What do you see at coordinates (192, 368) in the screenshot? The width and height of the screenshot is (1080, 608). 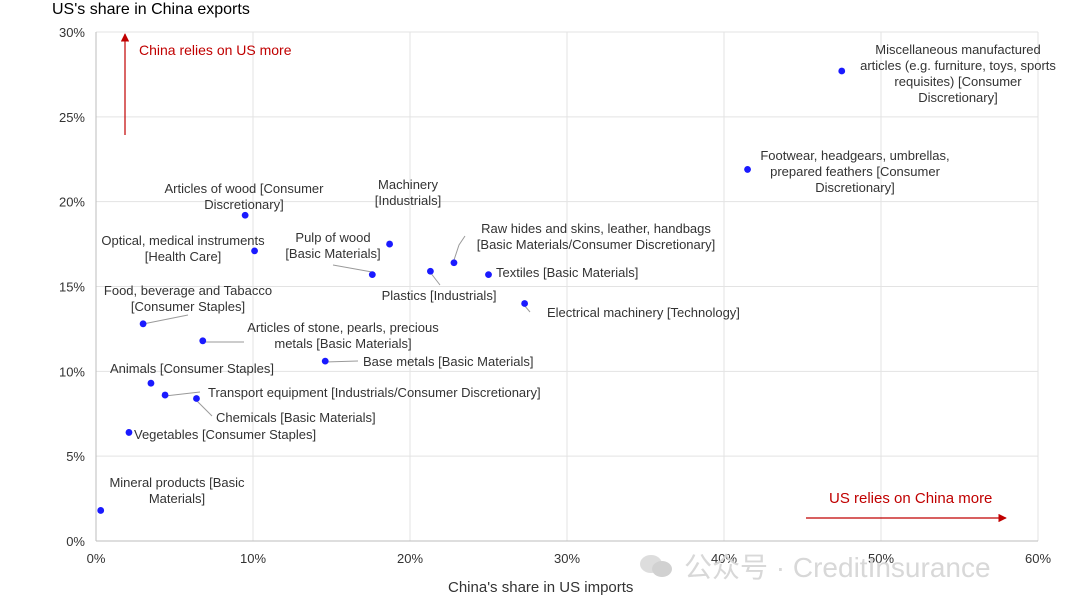 I see `data-point-label: Animals [Consumer Staples]` at bounding box center [192, 368].